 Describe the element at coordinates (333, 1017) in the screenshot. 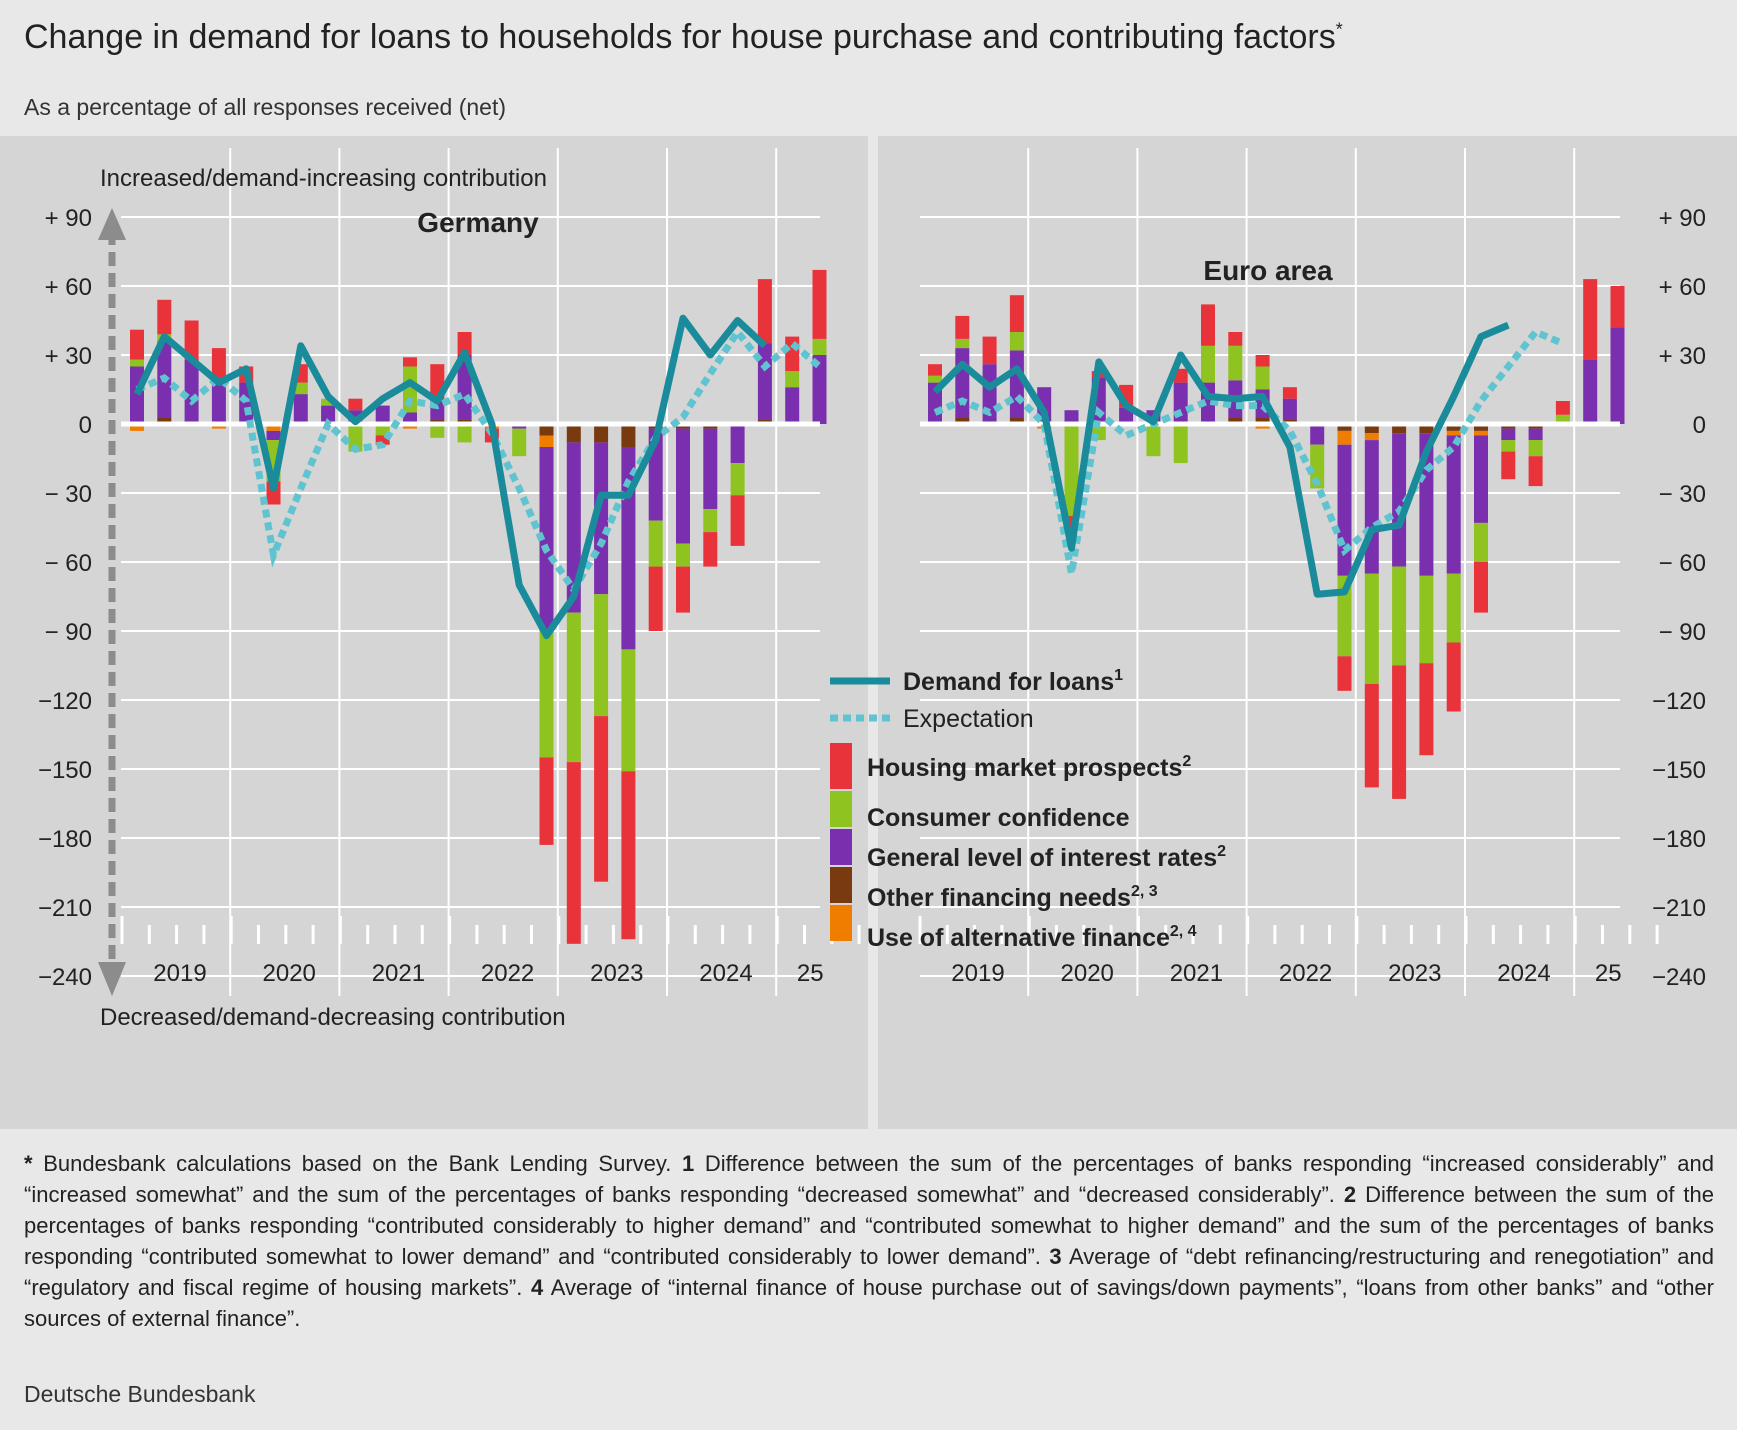

I see `axis-note-bottom: Decreased/demand-decreasing contribution` at that location.